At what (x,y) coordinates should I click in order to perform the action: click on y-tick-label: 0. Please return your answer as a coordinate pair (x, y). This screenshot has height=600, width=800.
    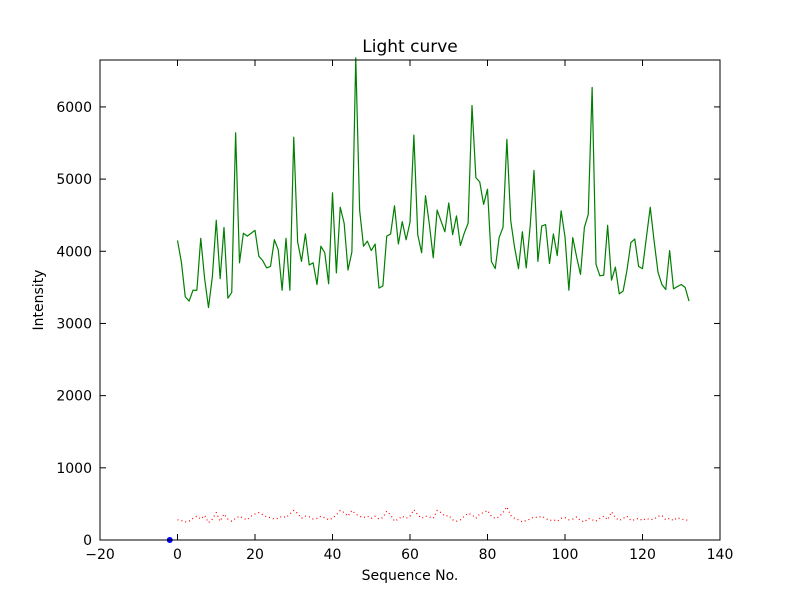
    Looking at the image, I should click on (87, 541).